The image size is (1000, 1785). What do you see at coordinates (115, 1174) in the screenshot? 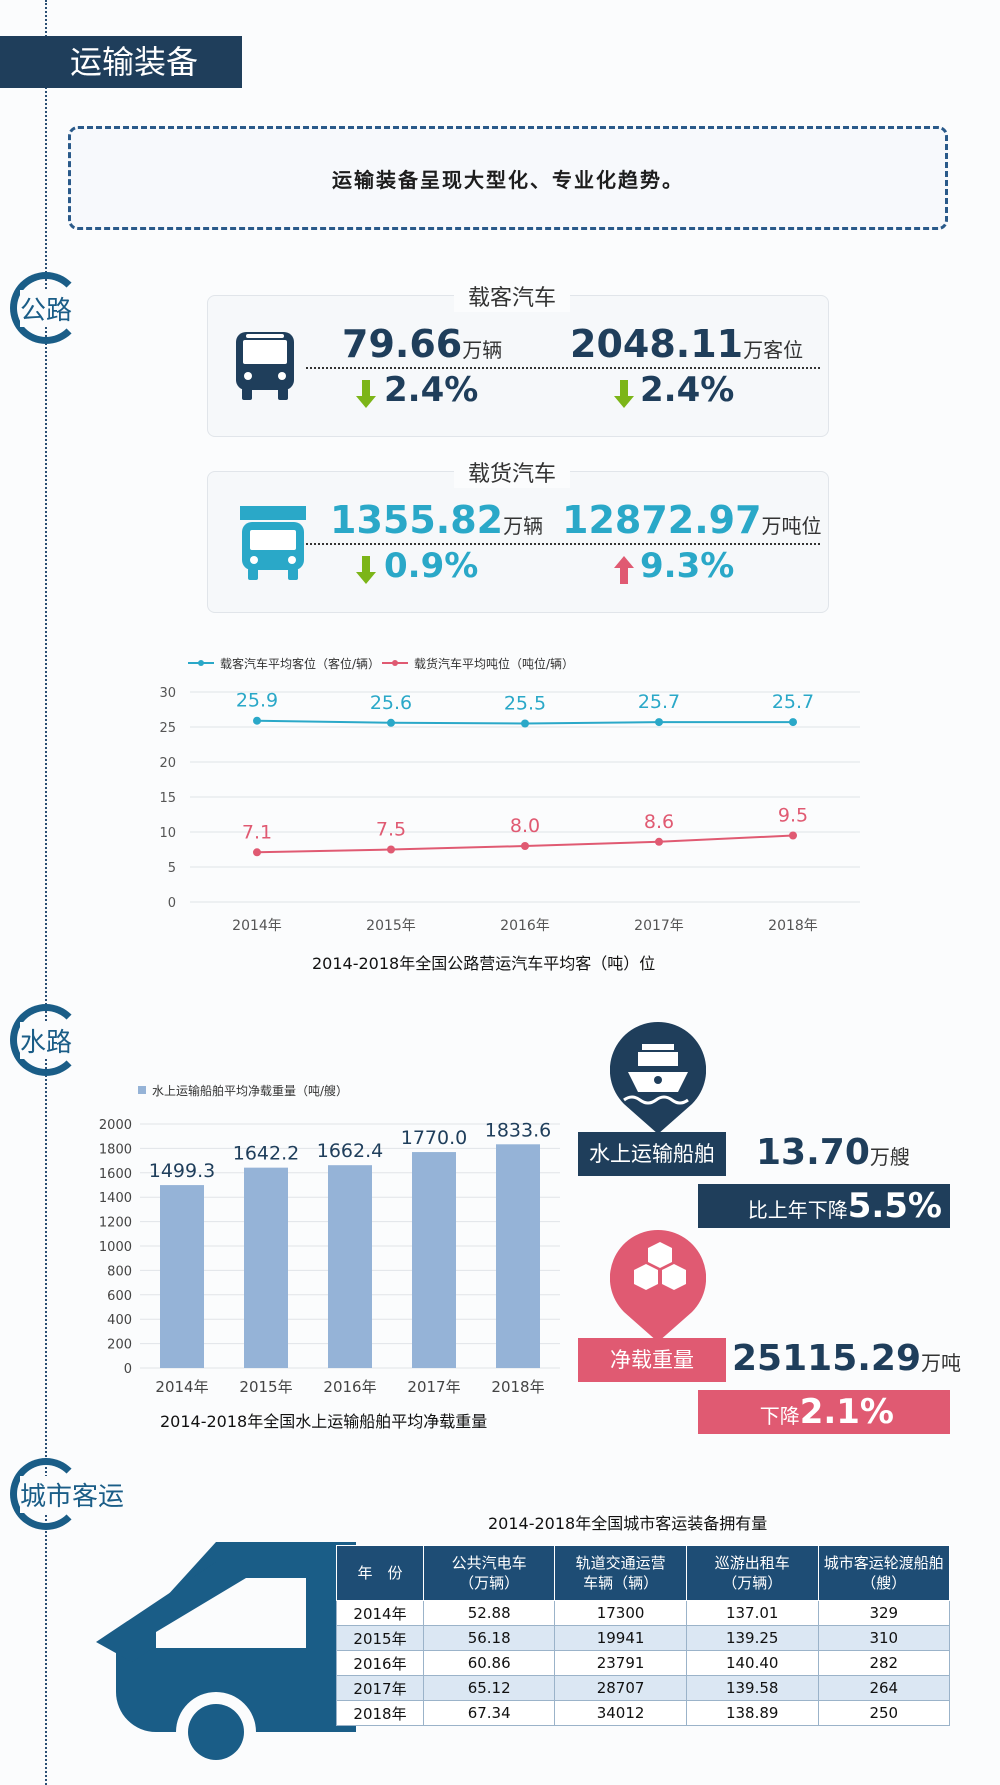
I see `y-tick-label: 1600` at bounding box center [115, 1174].